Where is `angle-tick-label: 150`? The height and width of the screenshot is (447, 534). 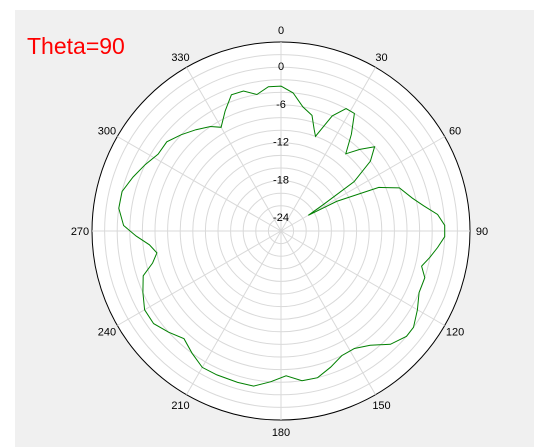
angle-tick-label: 150 is located at coordinates (381, 406).